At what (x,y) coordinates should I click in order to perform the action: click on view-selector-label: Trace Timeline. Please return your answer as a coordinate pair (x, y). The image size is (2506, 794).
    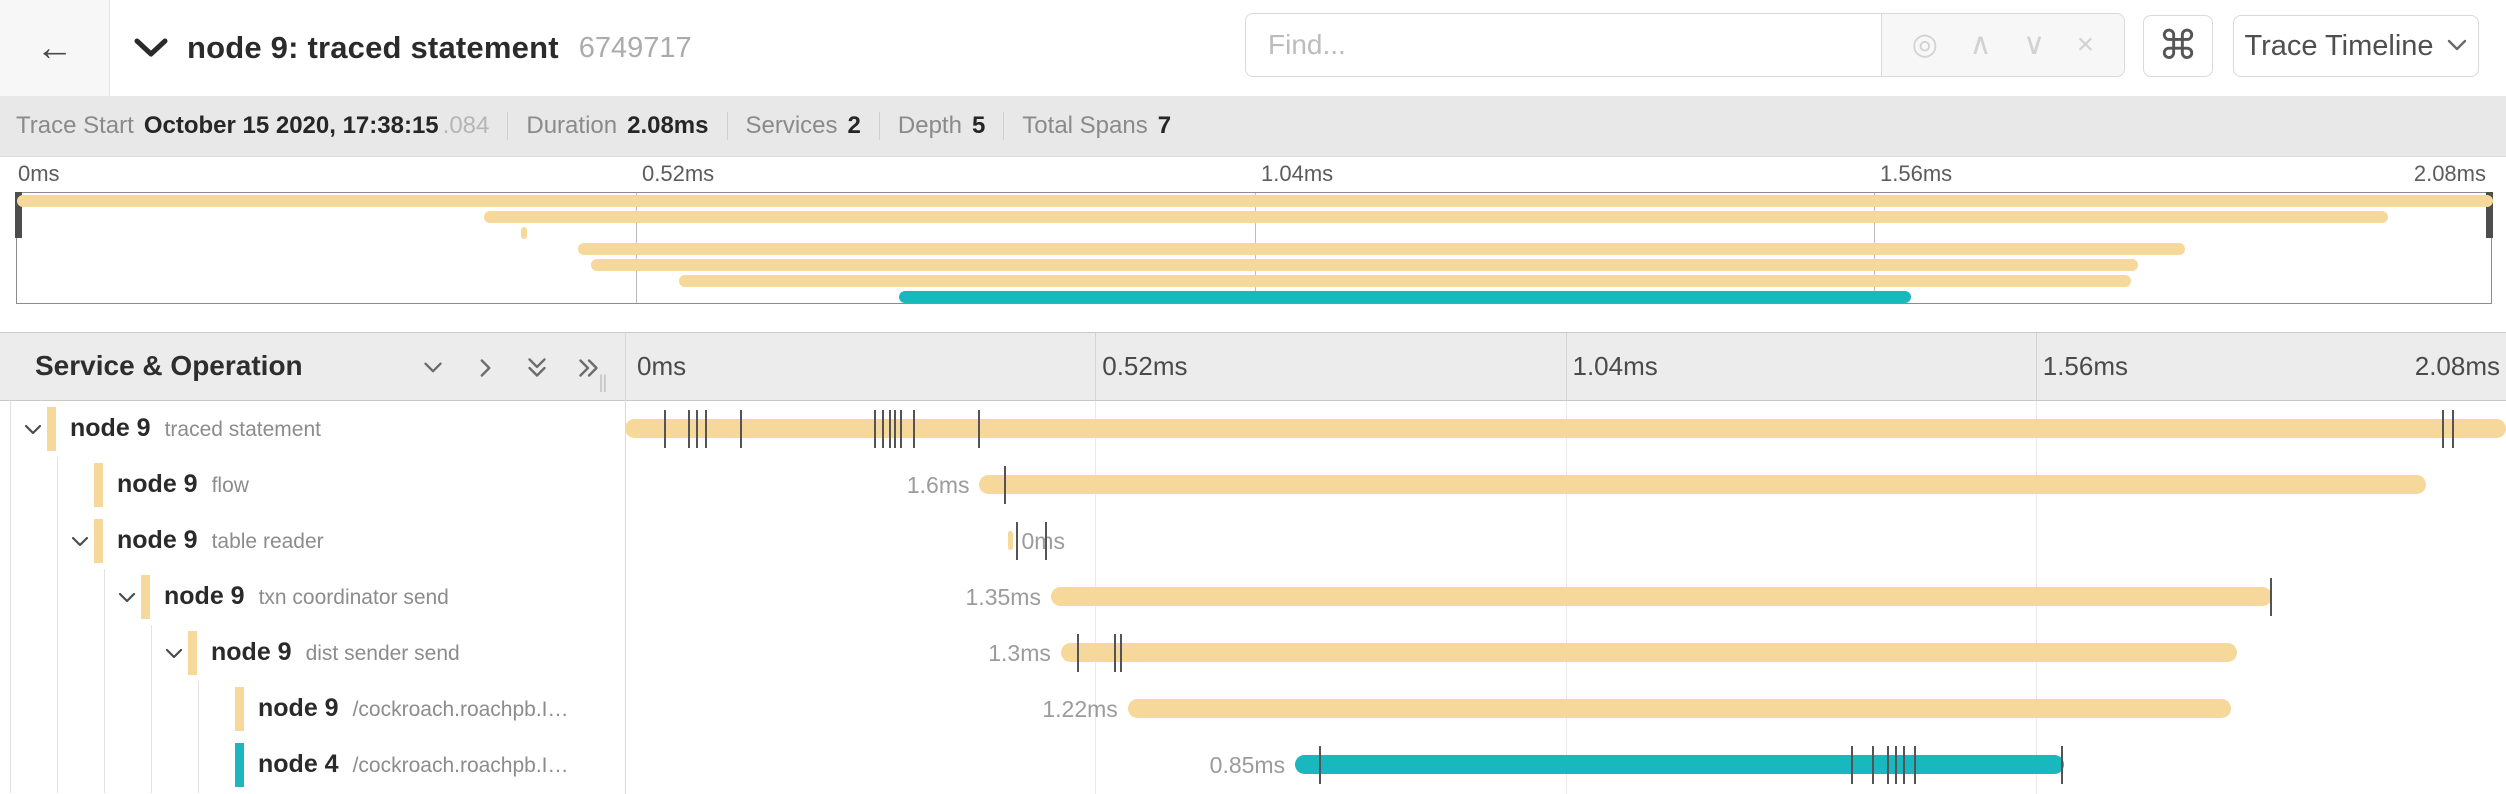
    Looking at the image, I should click on (2339, 45).